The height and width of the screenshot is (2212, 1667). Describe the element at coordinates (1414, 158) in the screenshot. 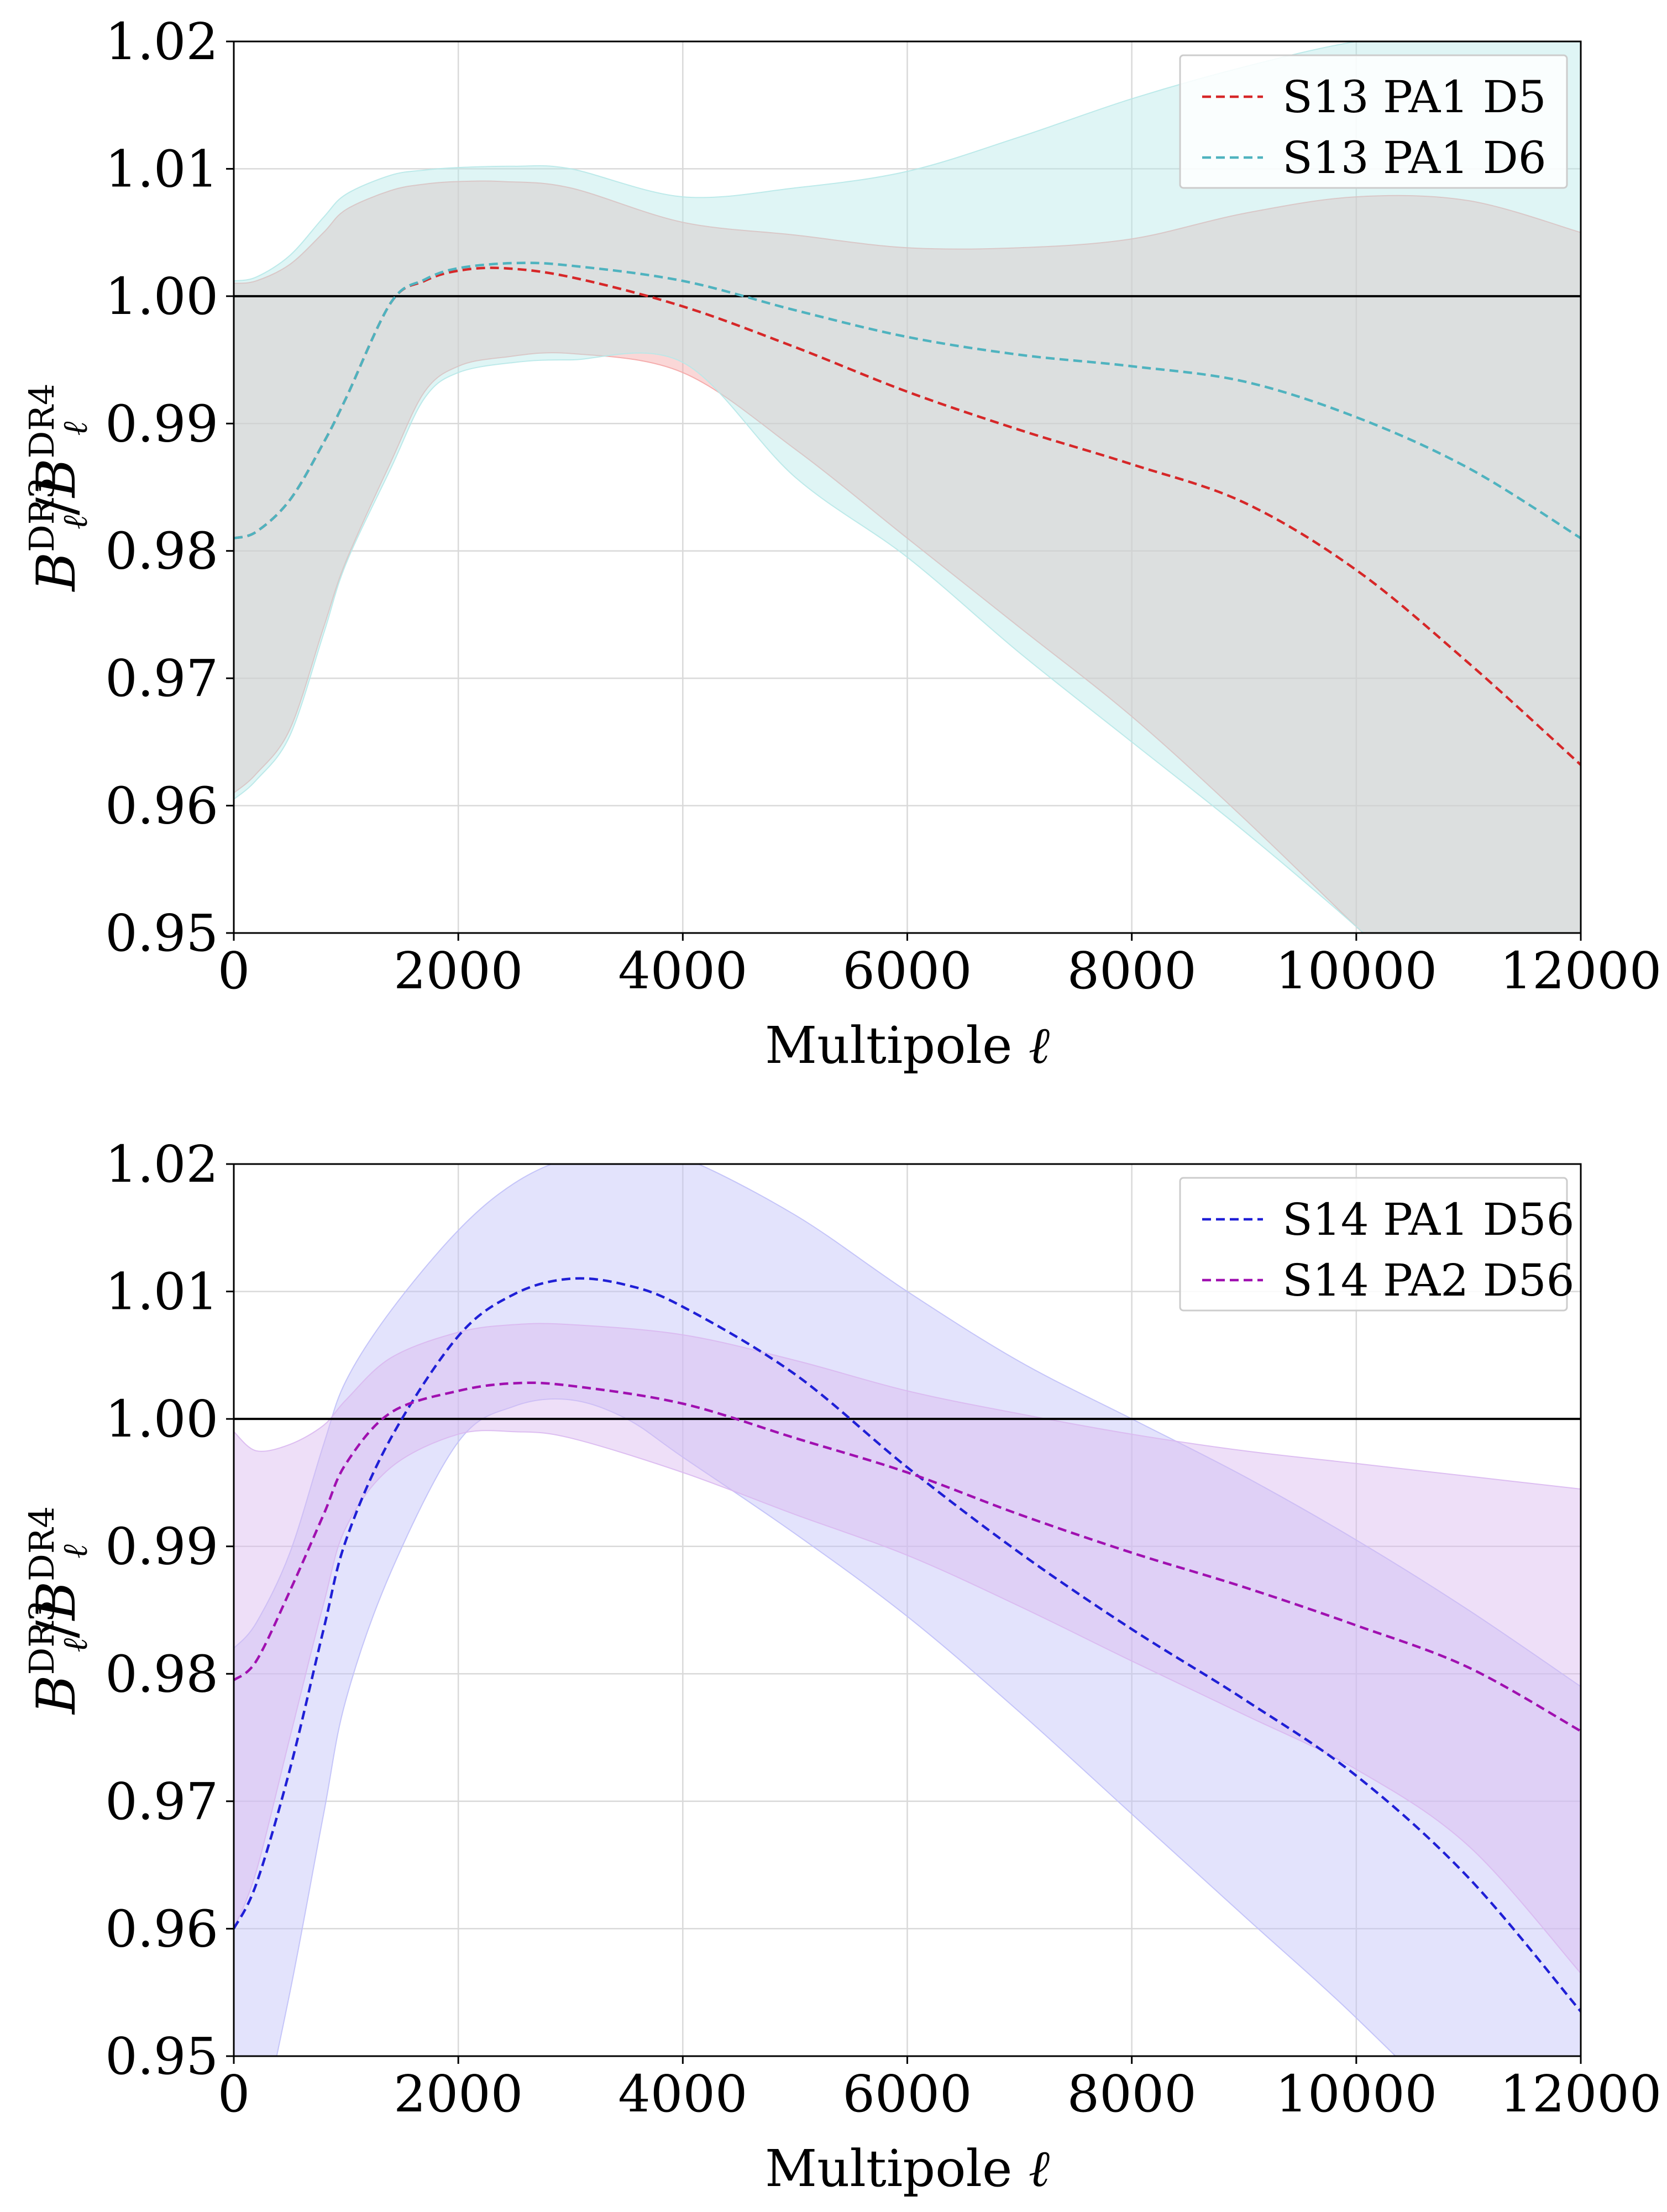

I see `legend-label-2: S13 PA1 D6` at that location.